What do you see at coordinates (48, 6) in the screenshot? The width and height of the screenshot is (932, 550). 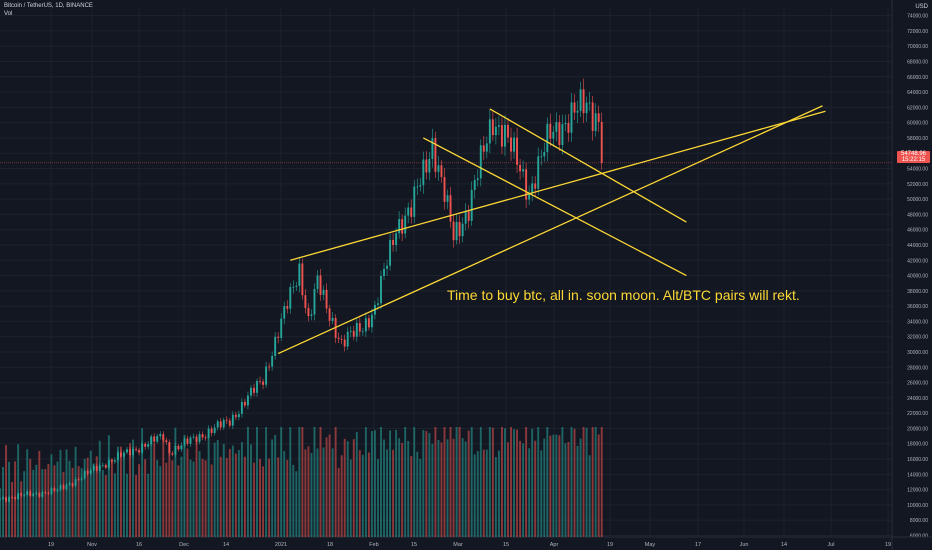 I see `symbol-title: Bitcoin / TetherUS, 1D, BINANCE` at bounding box center [48, 6].